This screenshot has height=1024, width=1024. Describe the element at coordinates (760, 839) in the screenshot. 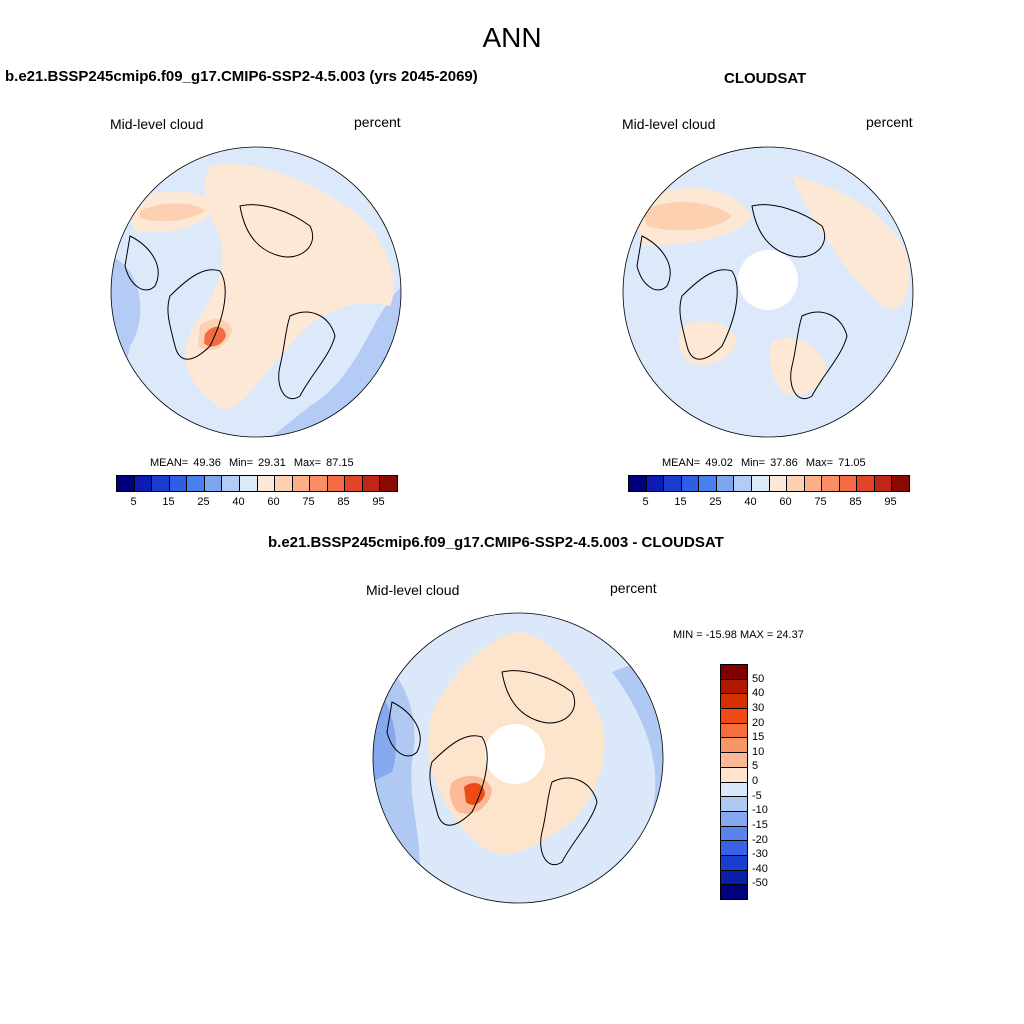

I see `colorbar-tick-label: -20` at that location.